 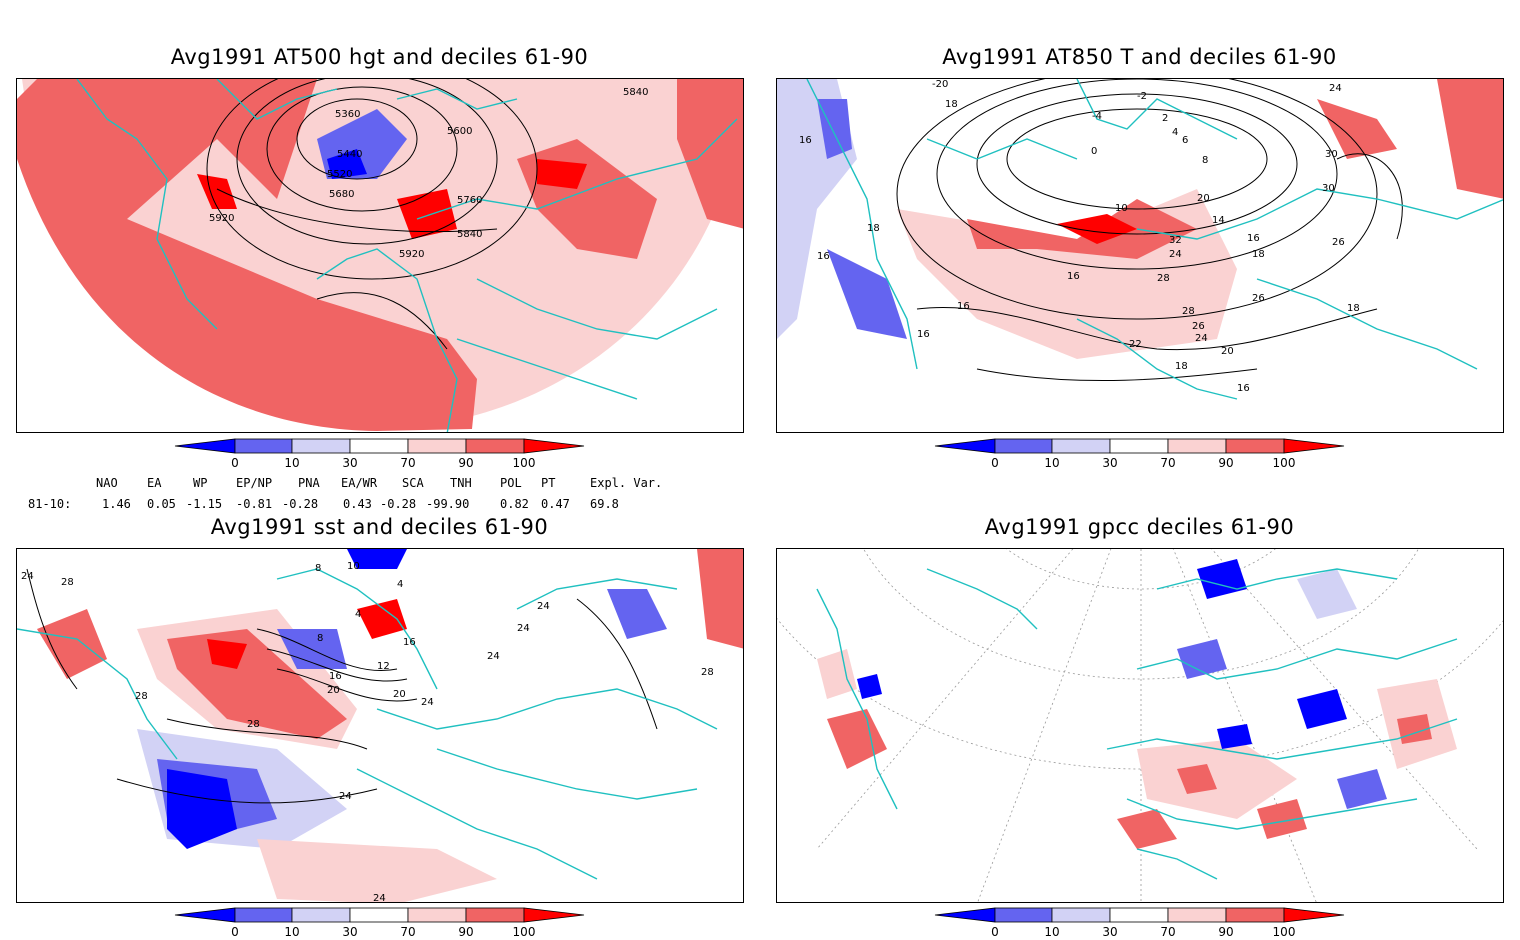 What do you see at coordinates (1139, 57) in the screenshot?
I see `panel-title-t850: Avg1991 AT850 T and deciles 61-90` at bounding box center [1139, 57].